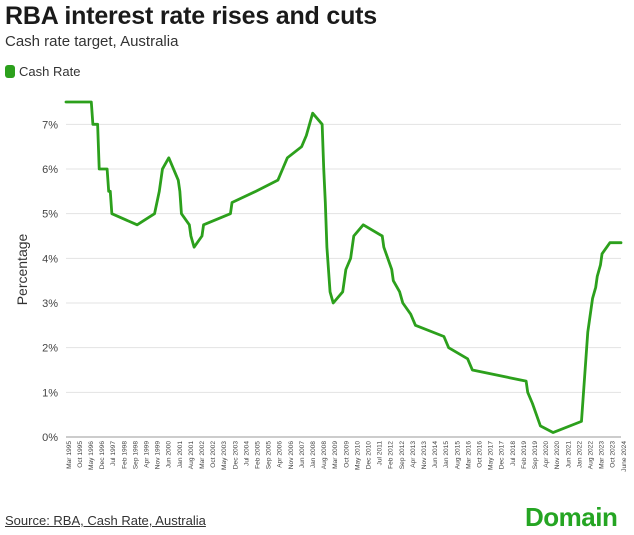 Image resolution: width=634 pixels, height=535 pixels. What do you see at coordinates (357, 455) in the screenshot?
I see `x-tick-label: May 2010` at bounding box center [357, 455].